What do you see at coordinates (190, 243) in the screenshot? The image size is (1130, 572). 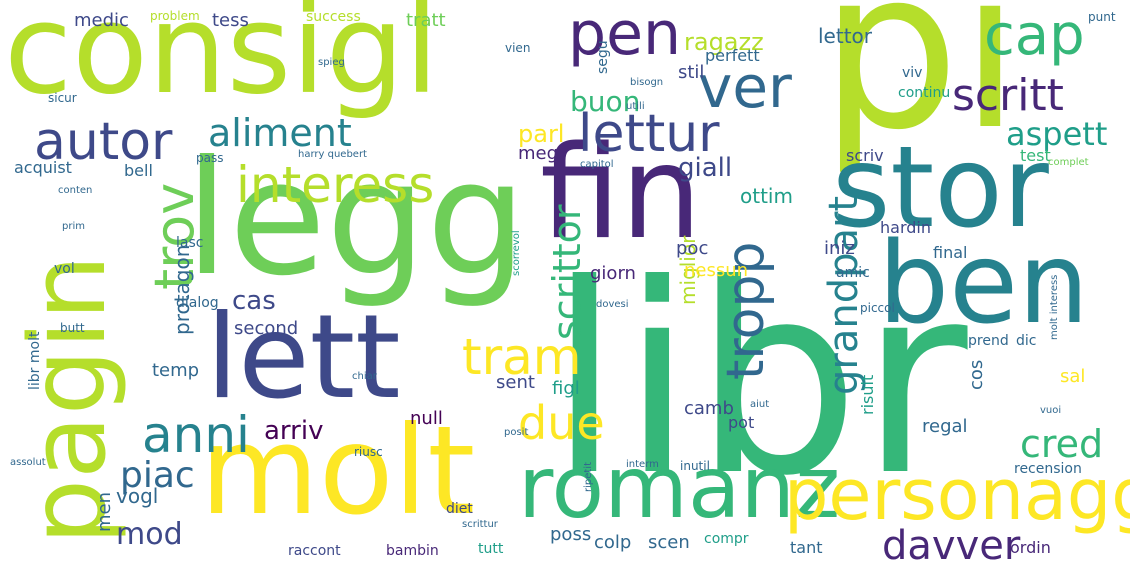 I see `cloud-word: lasc` at bounding box center [190, 243].